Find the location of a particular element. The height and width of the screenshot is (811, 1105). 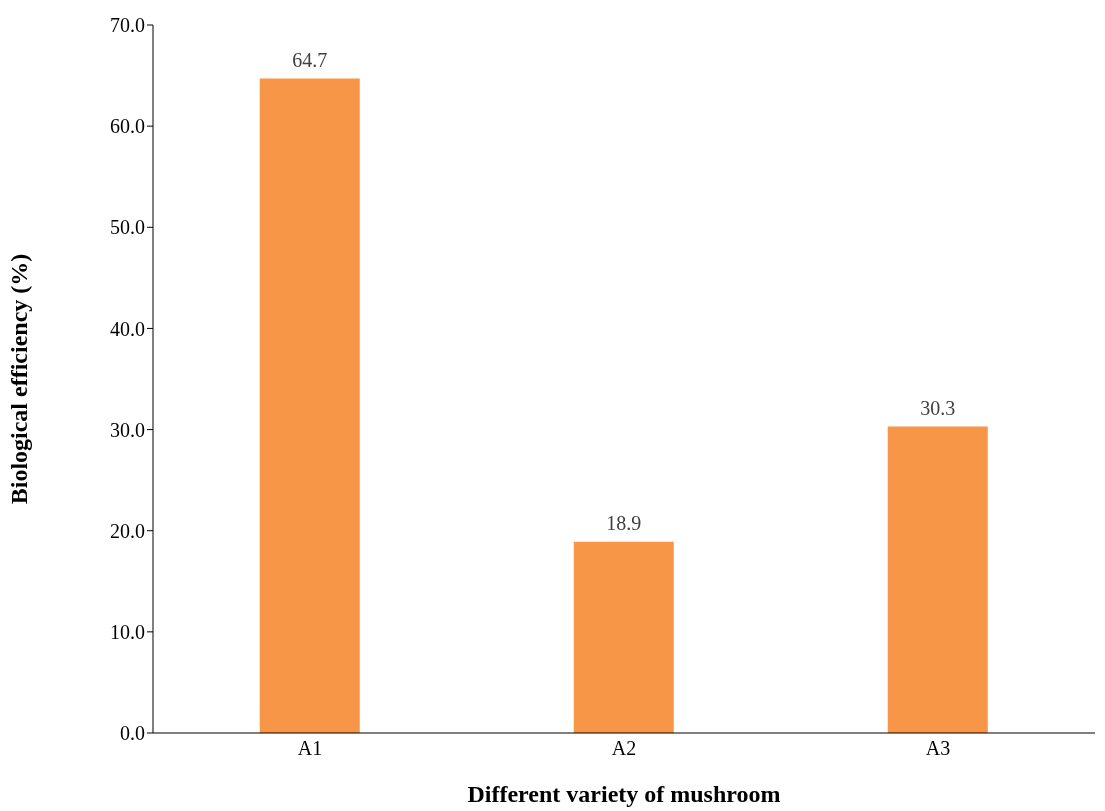

y-tick-label: 40.0 is located at coordinates (127, 328).